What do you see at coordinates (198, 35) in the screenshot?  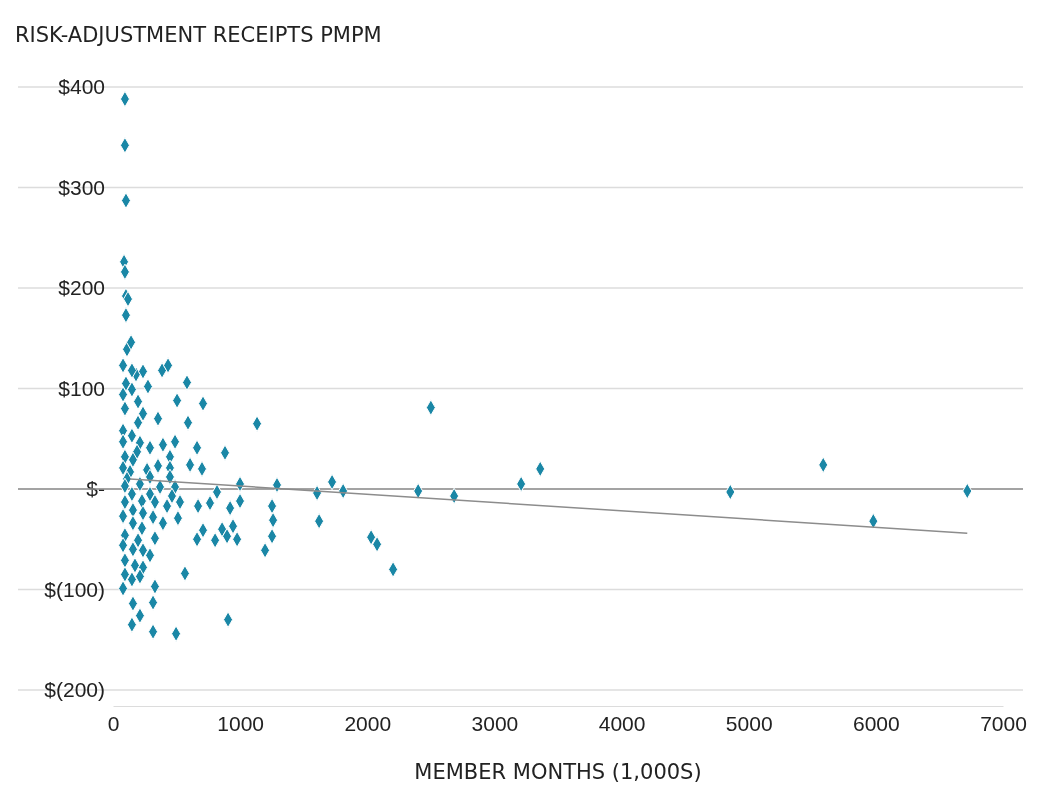 I see `y-axis-title: RISK-ADJUSTMENT RECEIPTS PMPM` at bounding box center [198, 35].